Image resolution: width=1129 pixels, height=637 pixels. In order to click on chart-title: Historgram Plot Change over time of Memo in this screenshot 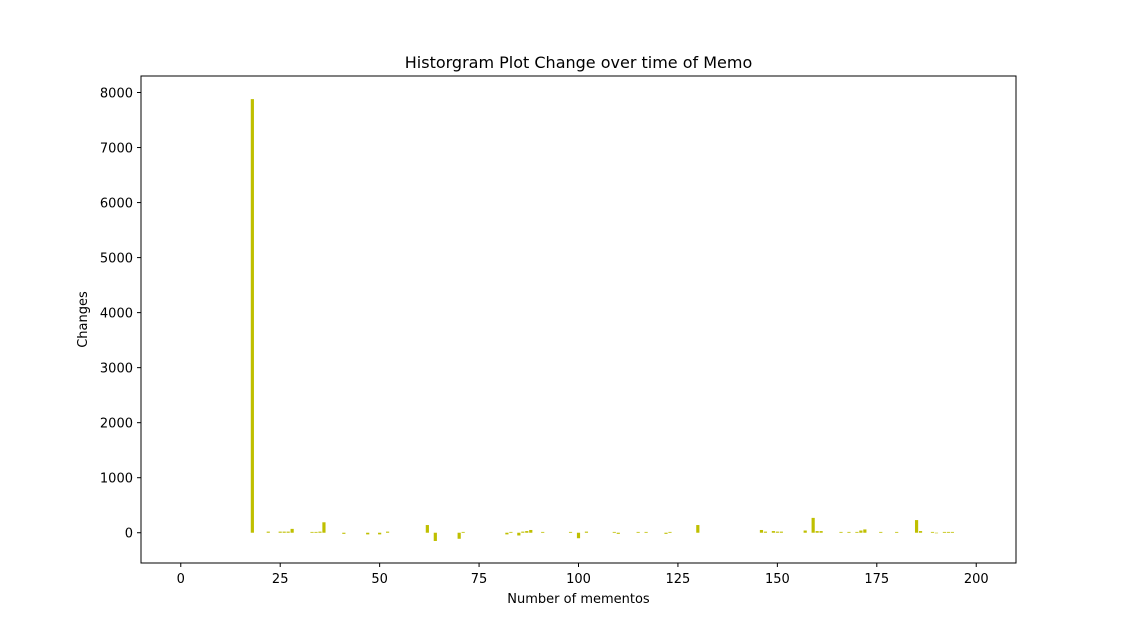, I will do `click(579, 62)`.